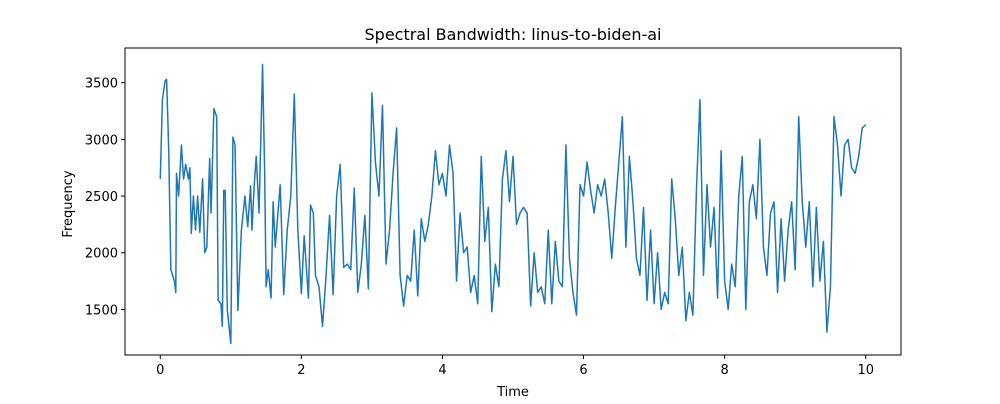  I want to click on x-tick-label: 2, so click(301, 370).